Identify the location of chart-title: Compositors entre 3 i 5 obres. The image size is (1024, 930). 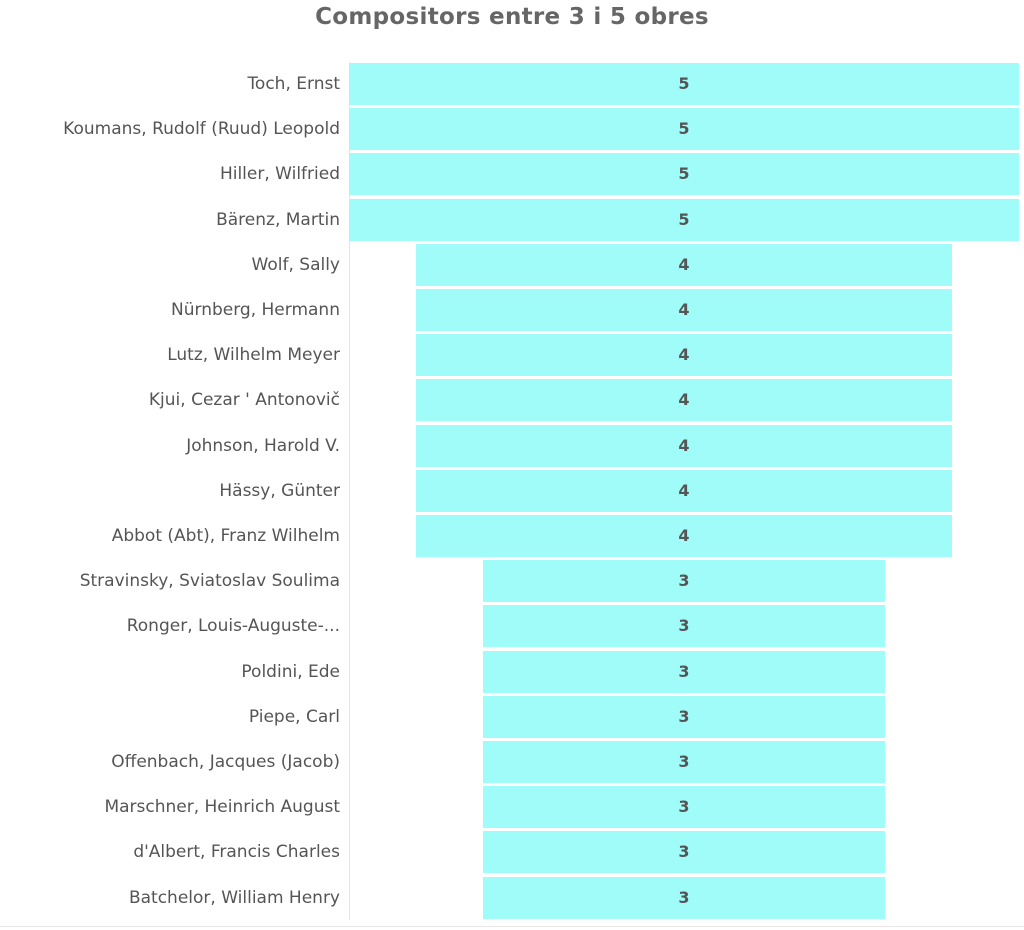
(512, 17).